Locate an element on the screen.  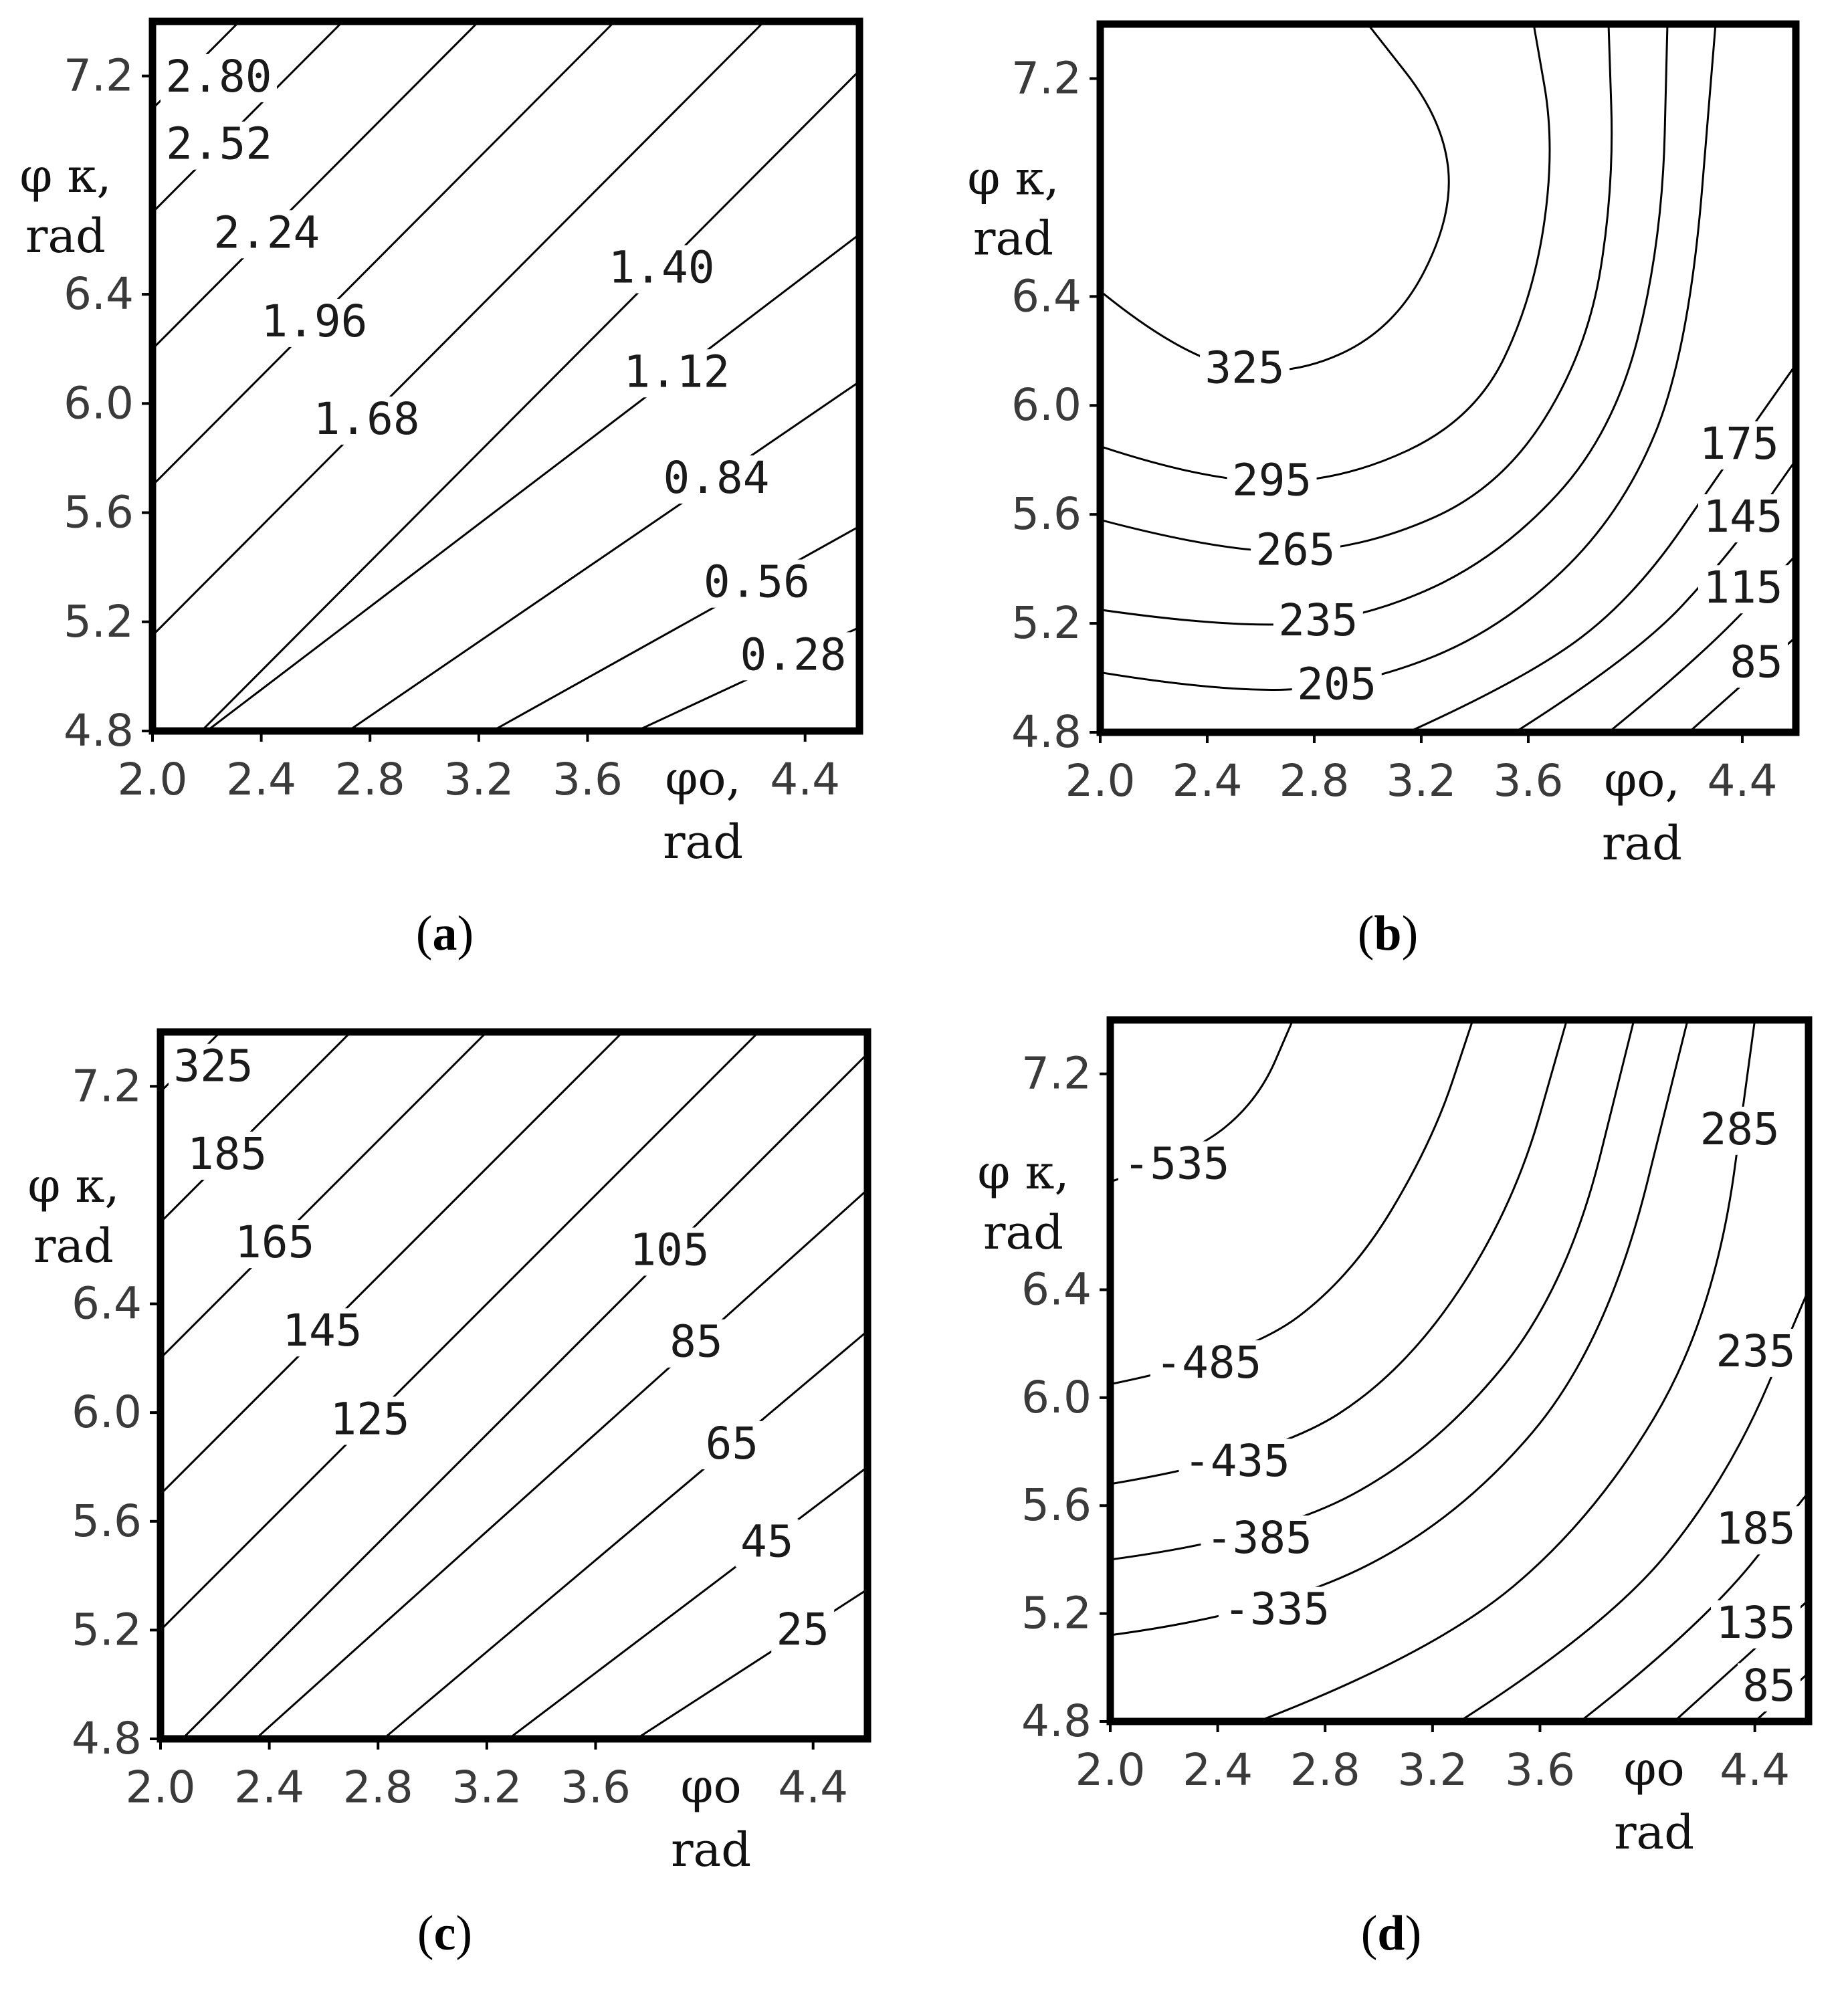
contour-label: 45 is located at coordinates (766, 1541).